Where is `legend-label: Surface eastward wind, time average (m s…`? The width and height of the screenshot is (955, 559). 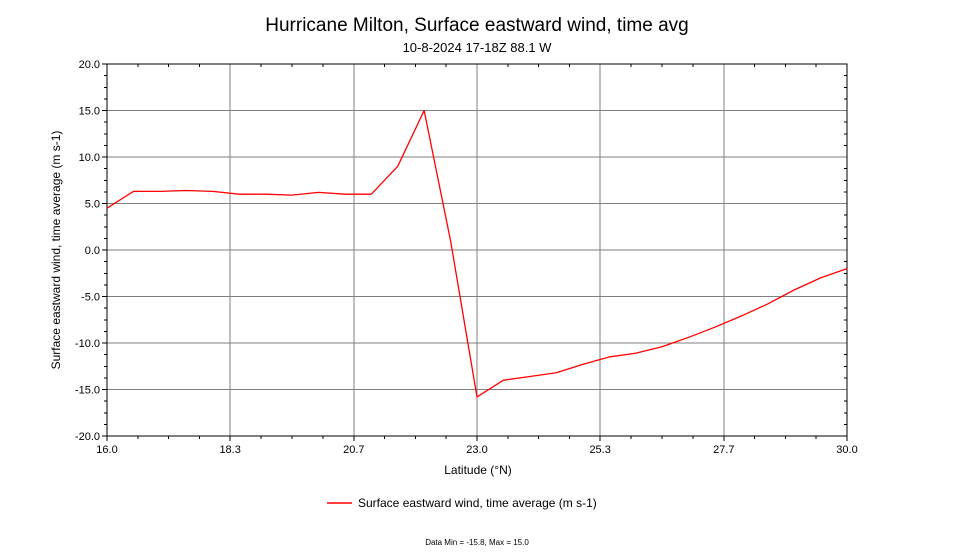 legend-label: Surface eastward wind, time average (m s… is located at coordinates (477, 503).